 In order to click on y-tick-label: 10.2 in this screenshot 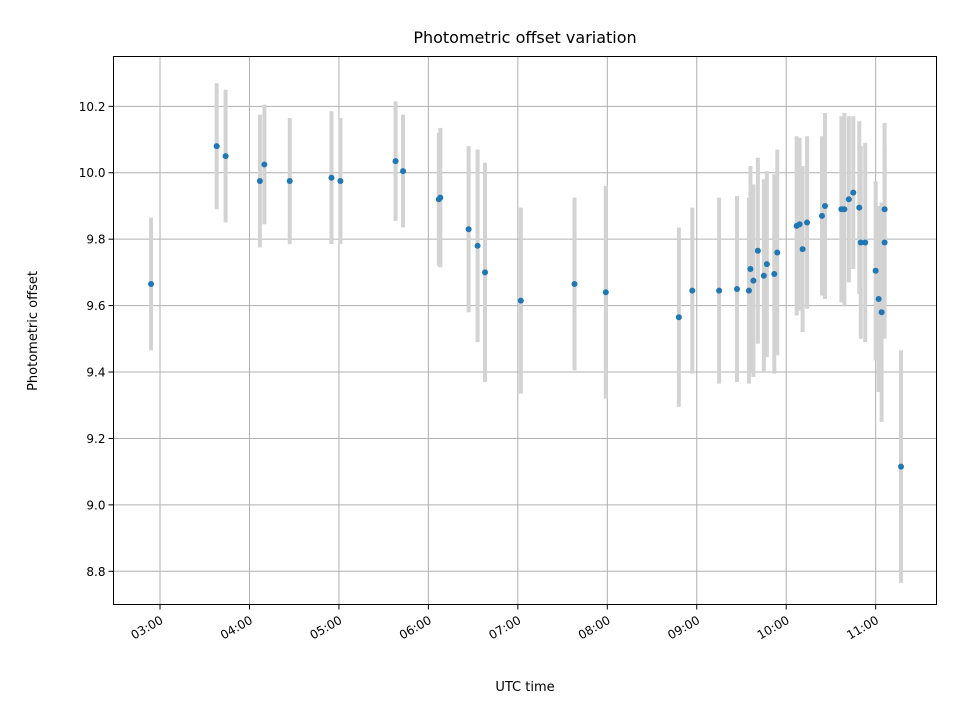, I will do `click(92, 107)`.